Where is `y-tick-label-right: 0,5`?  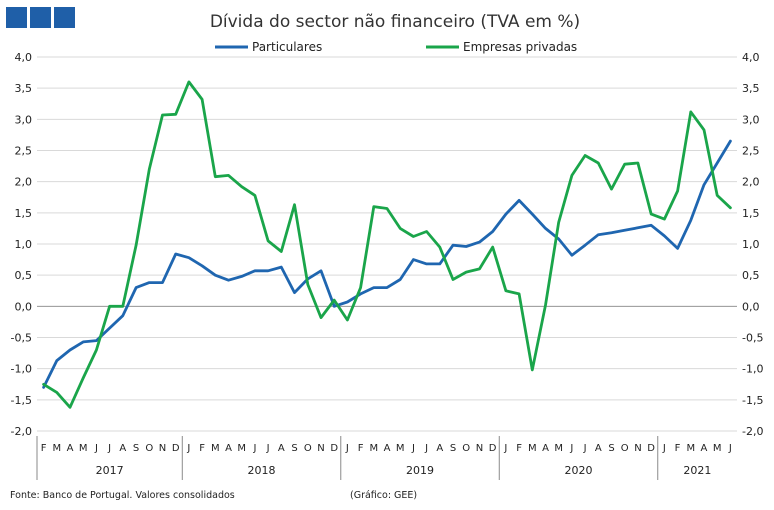
y-tick-label-right: 0,5 is located at coordinates (751, 275).